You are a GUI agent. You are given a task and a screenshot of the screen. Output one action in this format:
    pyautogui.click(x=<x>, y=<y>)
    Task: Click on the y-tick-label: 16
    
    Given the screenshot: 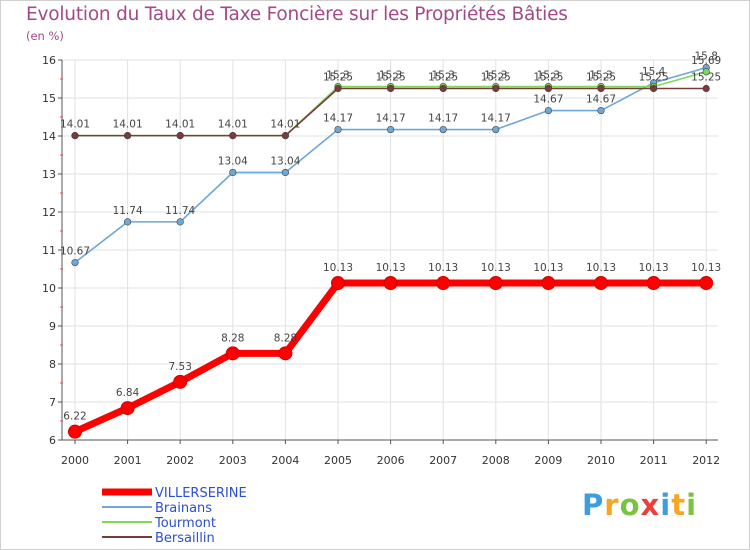 What is the action you would take?
    pyautogui.click(x=49, y=60)
    